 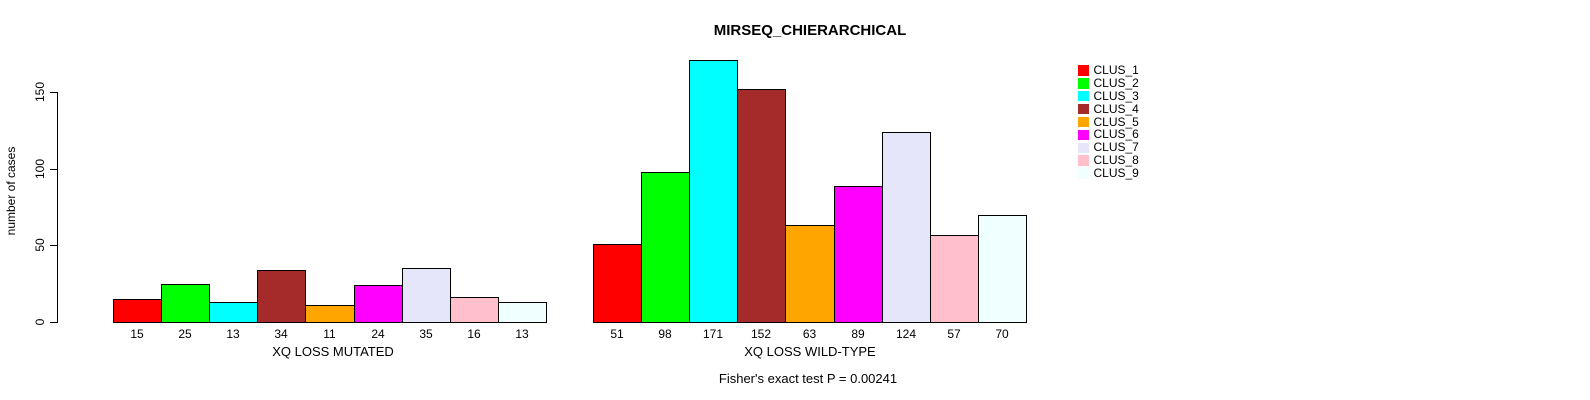 What do you see at coordinates (137, 311) in the screenshot?
I see `bar-clus_1-group0` at bounding box center [137, 311].